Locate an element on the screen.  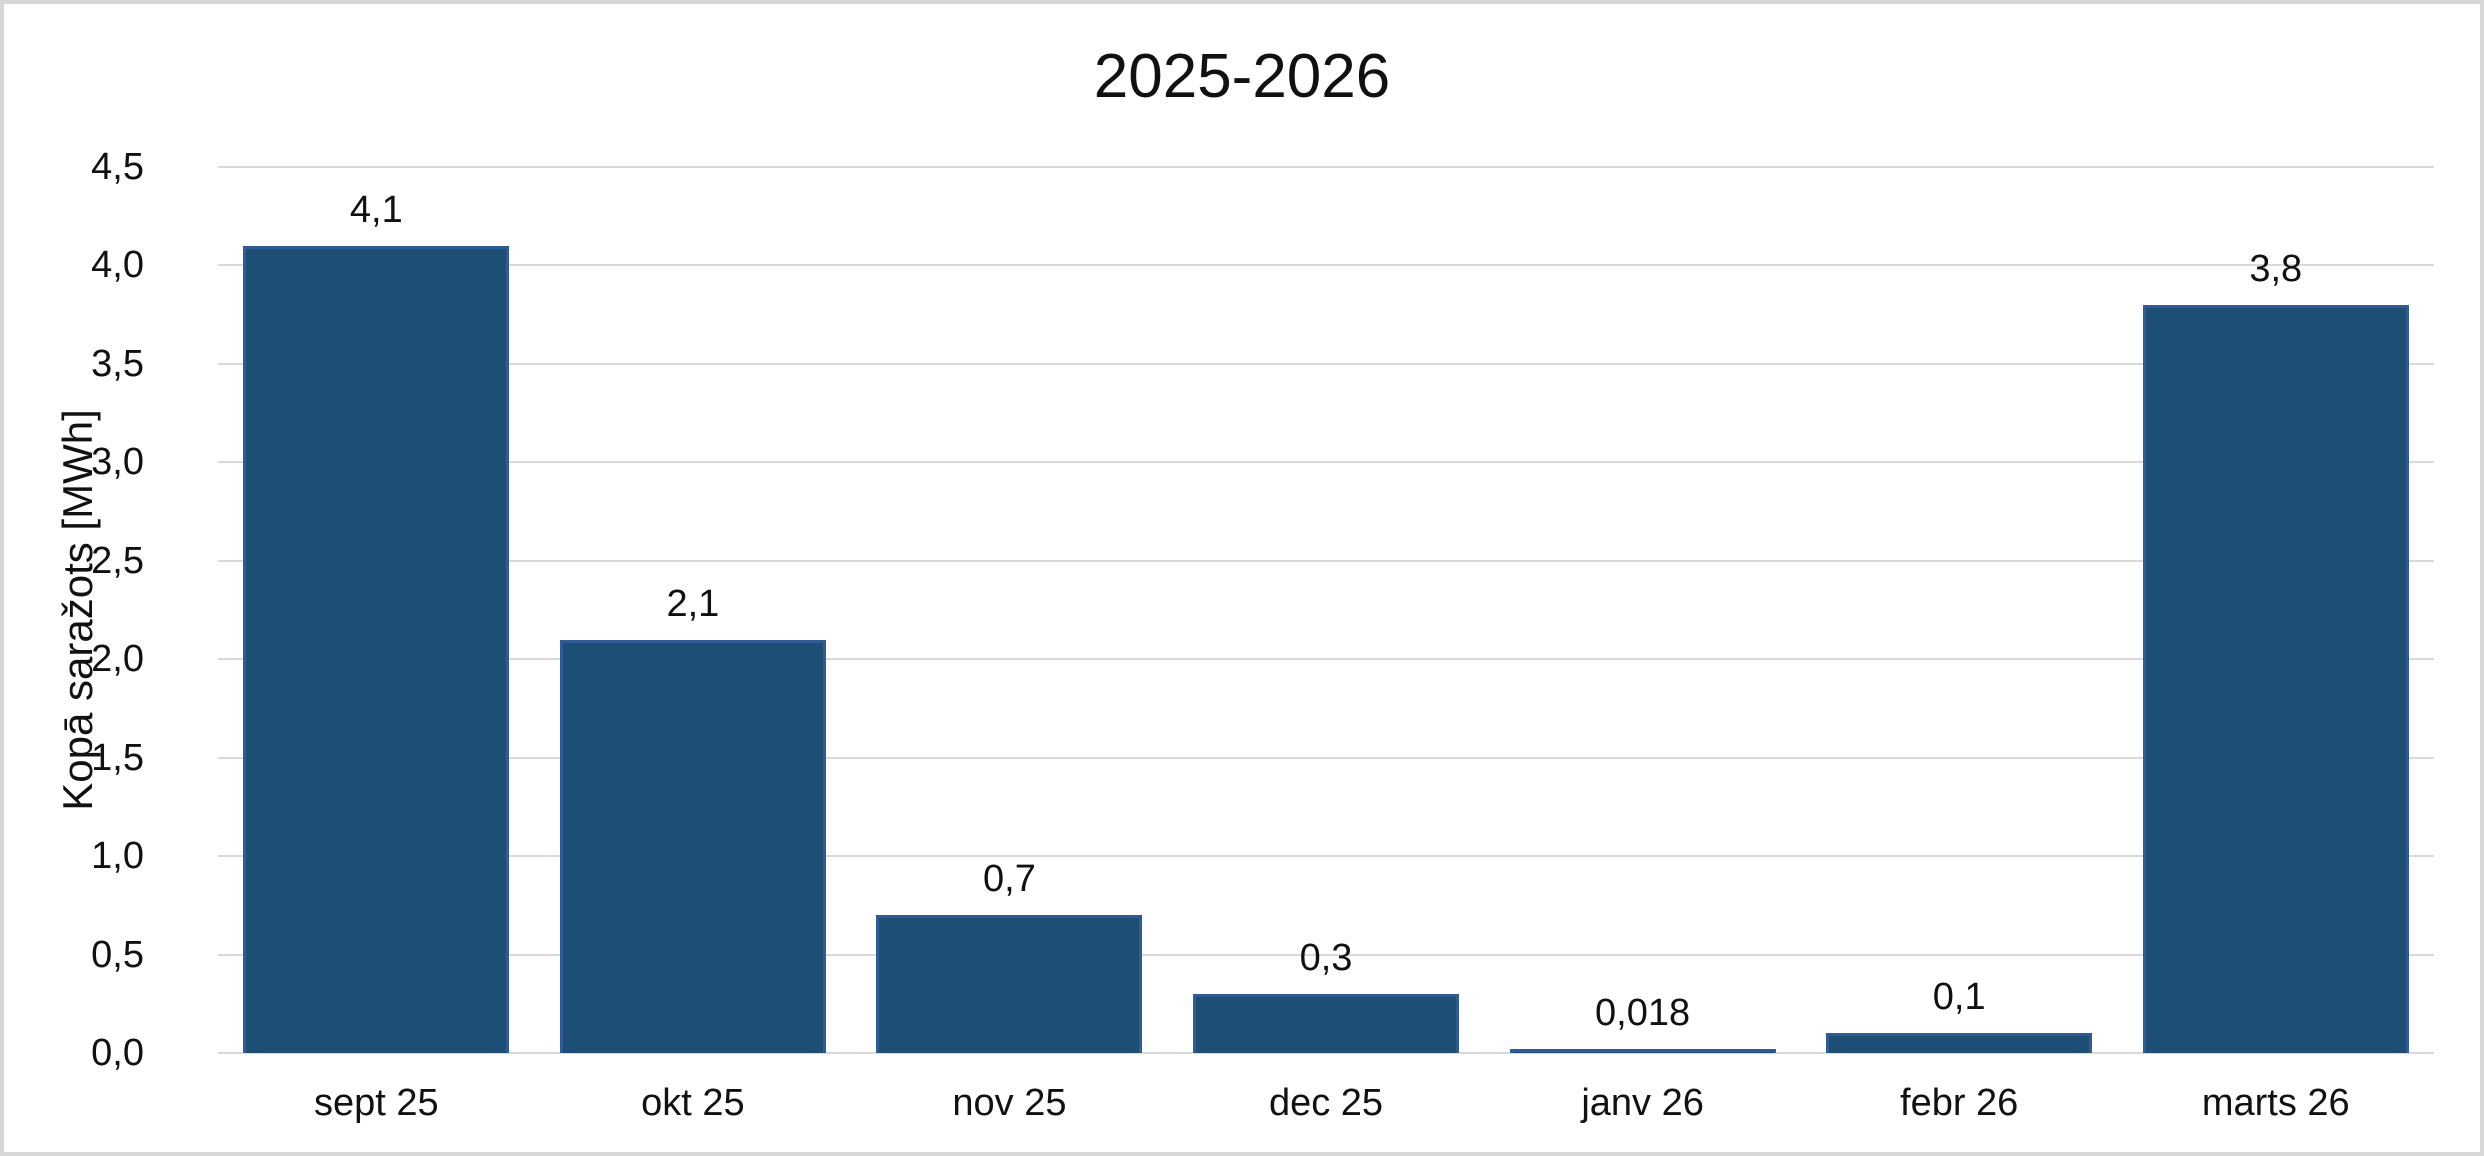
x-tick-label: febr 26 is located at coordinates (1959, 1103).